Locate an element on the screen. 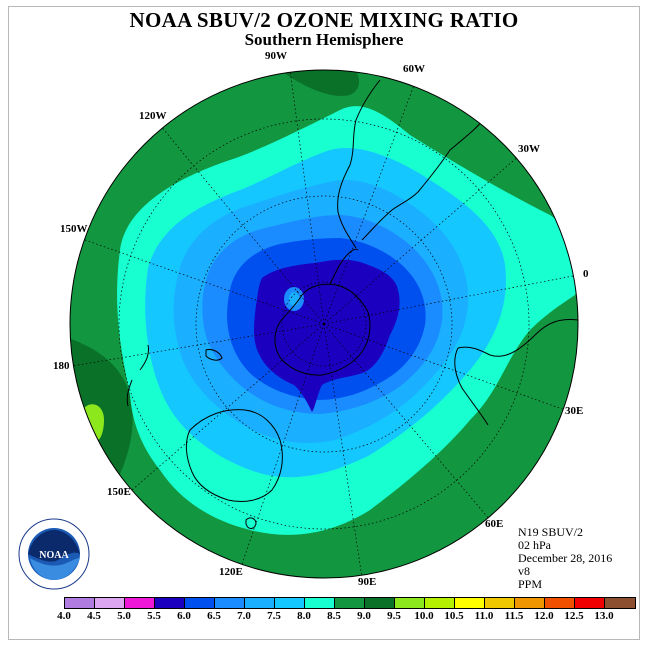 The height and width of the screenshot is (648, 648). lon-label-30w: 30W is located at coordinates (529, 149).